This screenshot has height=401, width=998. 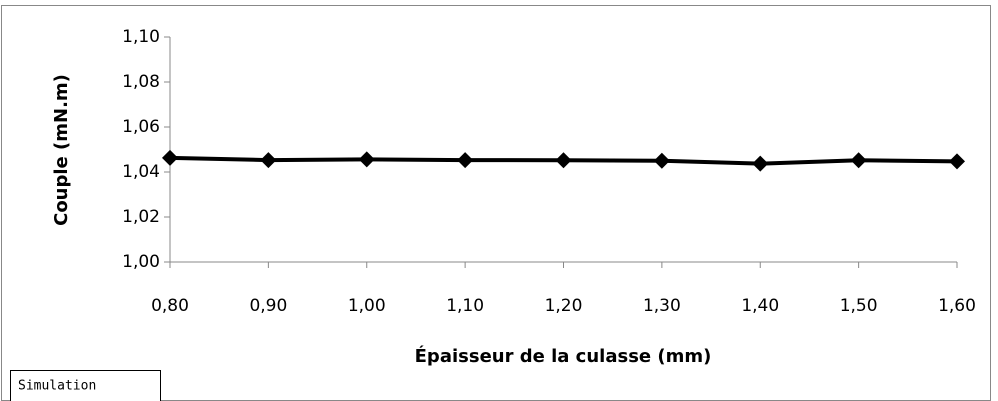 I want to click on y-tick-label: 1,06, so click(x=141, y=127).